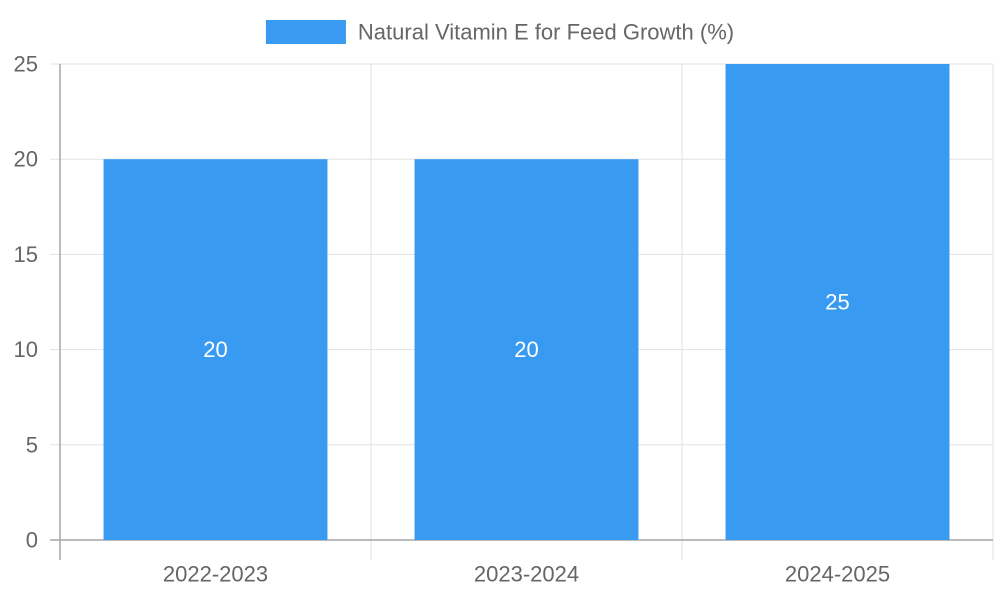 This screenshot has width=1000, height=600. What do you see at coordinates (837, 574) in the screenshot?
I see `x-tick-label: 2024-2025` at bounding box center [837, 574].